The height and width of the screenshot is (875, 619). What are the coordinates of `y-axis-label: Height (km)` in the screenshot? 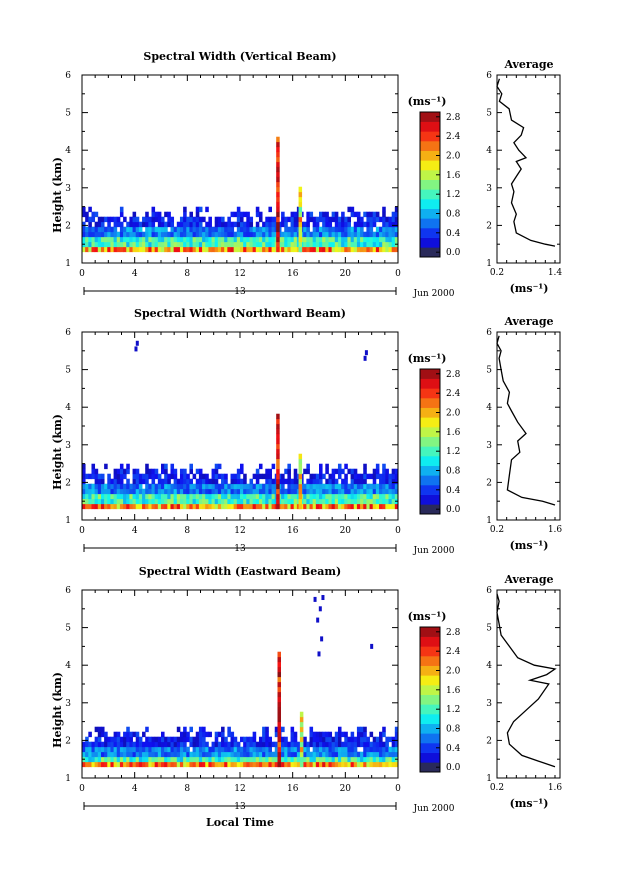 It's located at (57, 195).